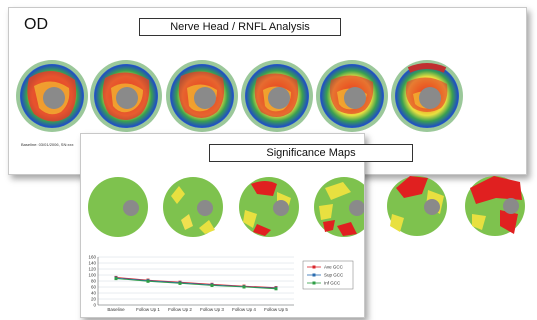  I want to click on legend-label: Sup GCC, so click(334, 275).